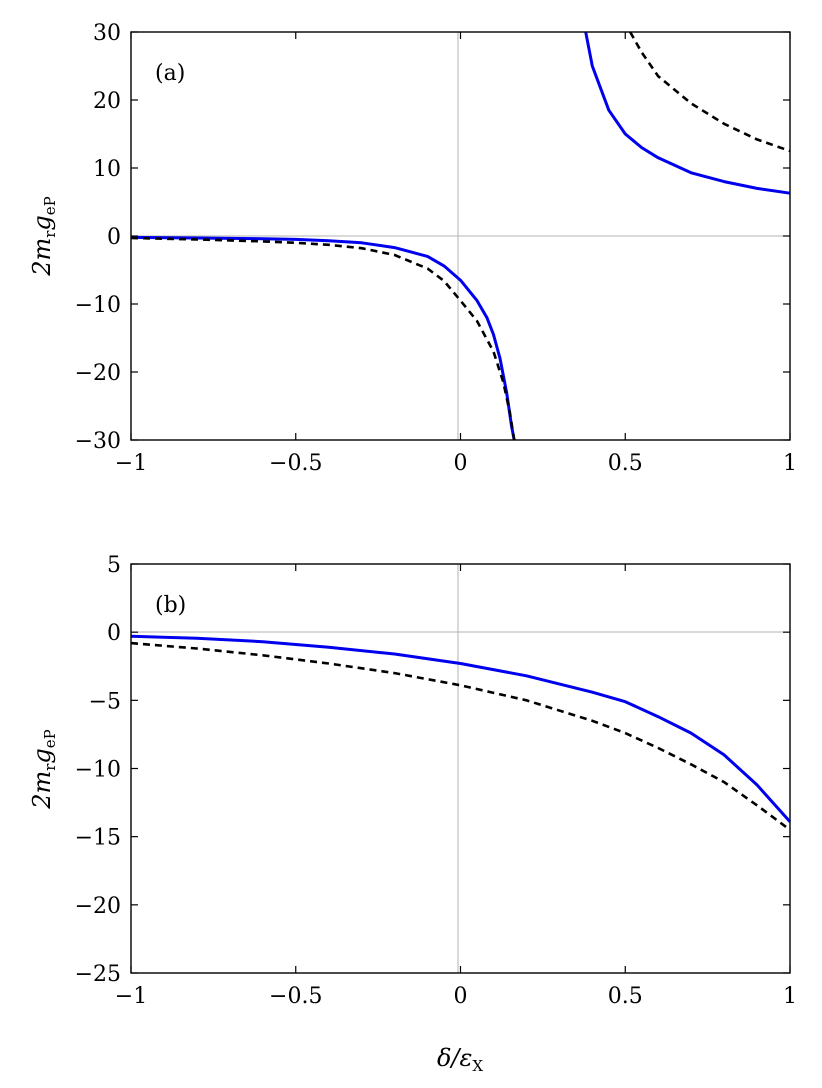  I want to click on y-tick-label: −15, so click(98, 838).